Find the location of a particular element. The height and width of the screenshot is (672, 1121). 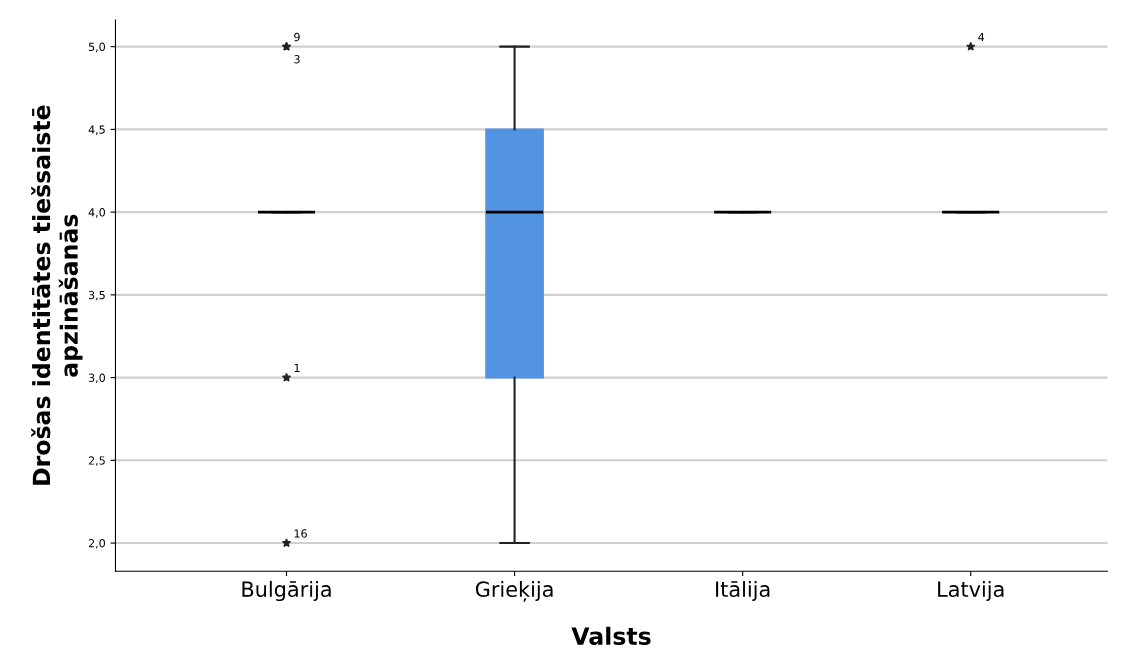

y-tick-label: 4,5 is located at coordinates (96, 130).